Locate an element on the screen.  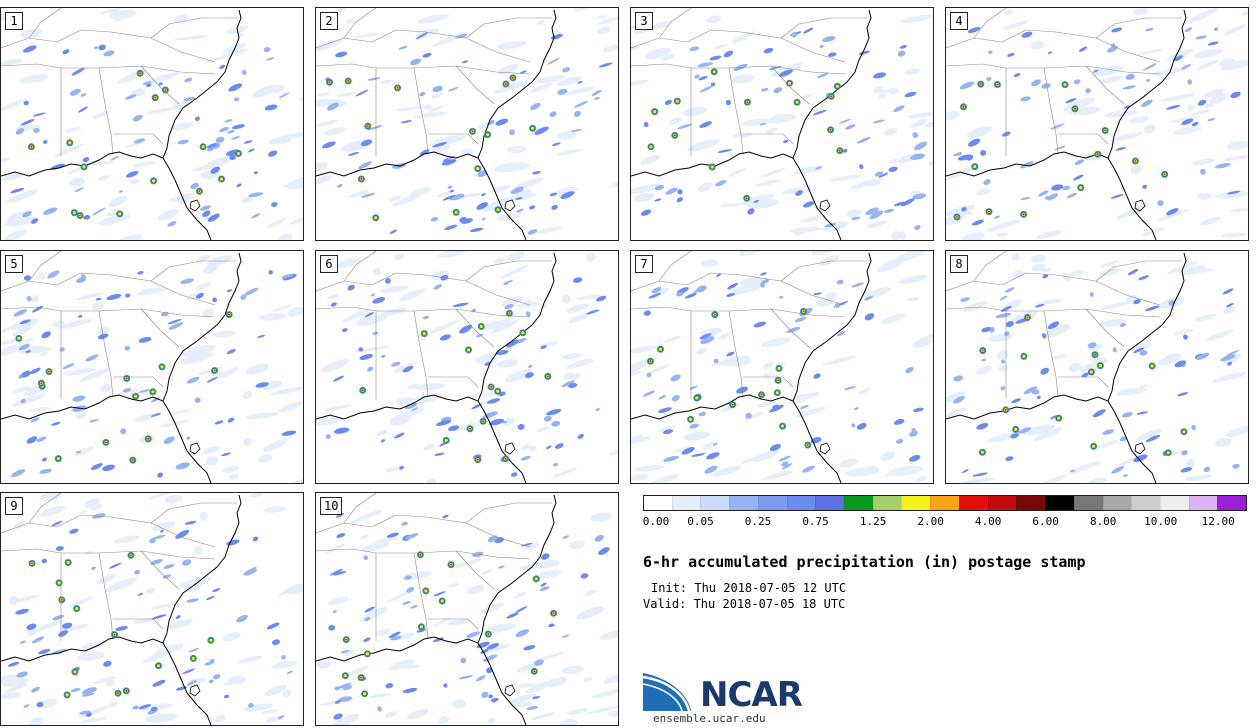
coastline is located at coordinates (106, 195).